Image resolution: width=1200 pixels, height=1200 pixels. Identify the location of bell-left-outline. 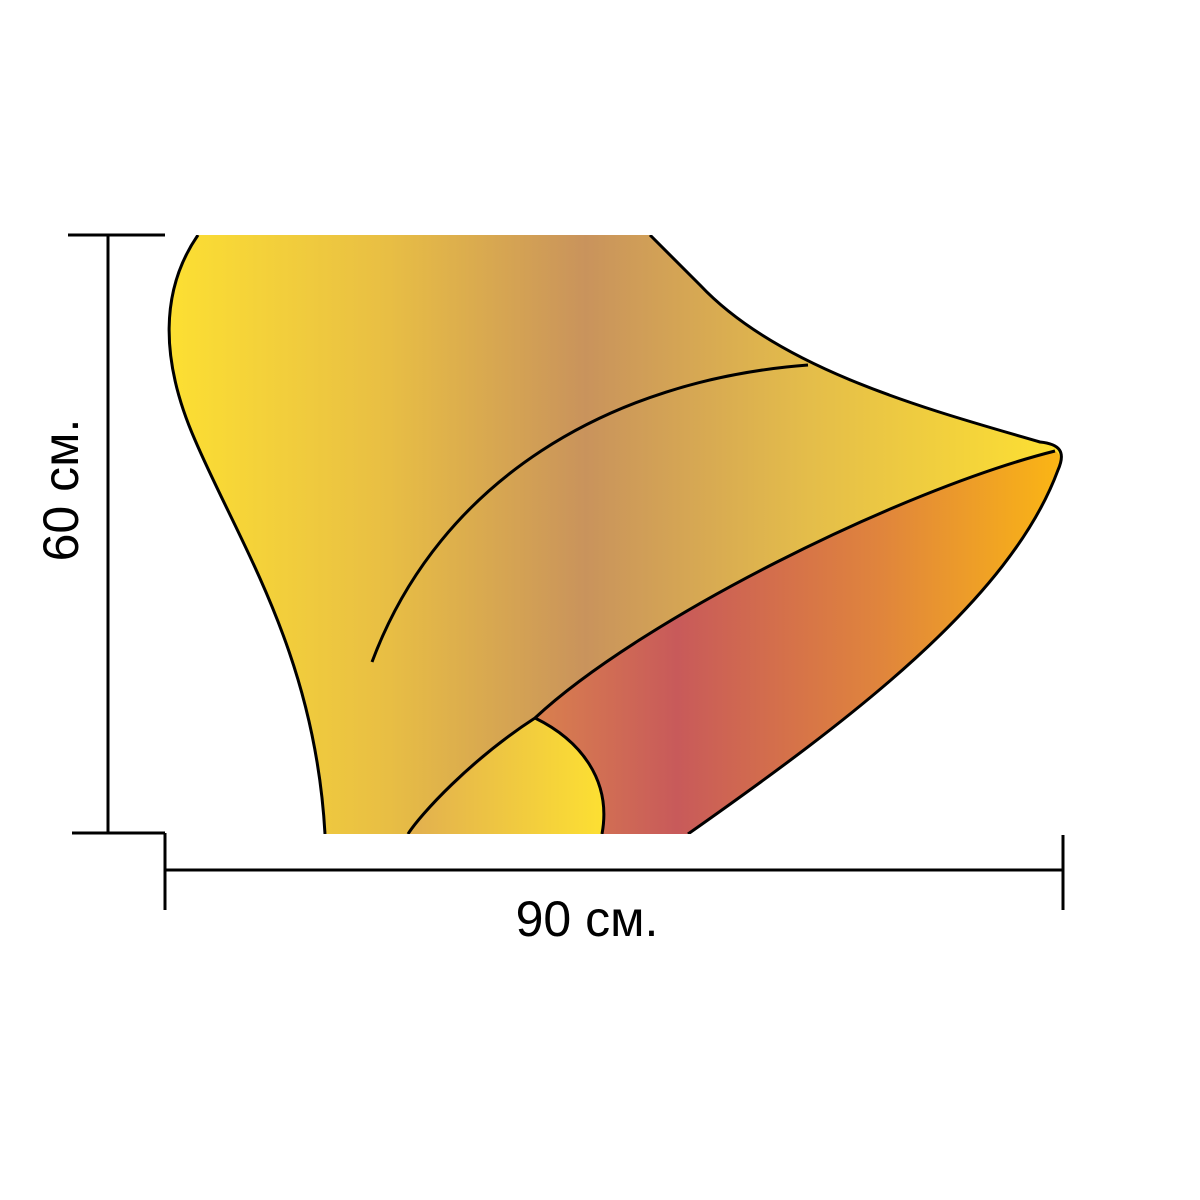
(247, 534).